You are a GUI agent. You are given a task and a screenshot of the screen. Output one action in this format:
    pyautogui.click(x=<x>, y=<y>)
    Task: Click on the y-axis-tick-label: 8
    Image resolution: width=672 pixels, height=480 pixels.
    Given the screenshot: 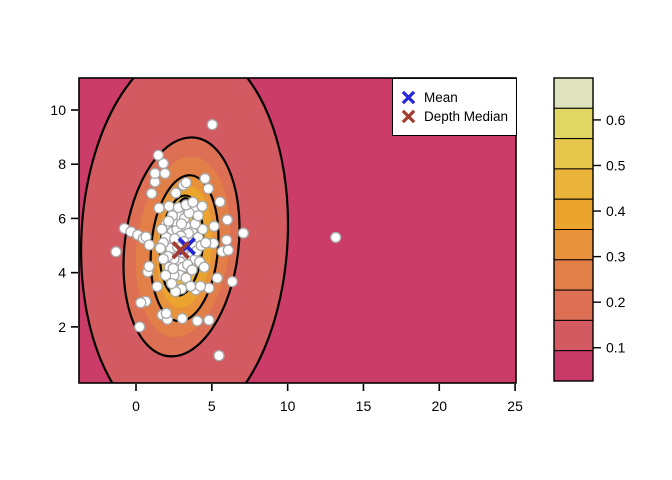 What is the action you would take?
    pyautogui.click(x=62, y=164)
    